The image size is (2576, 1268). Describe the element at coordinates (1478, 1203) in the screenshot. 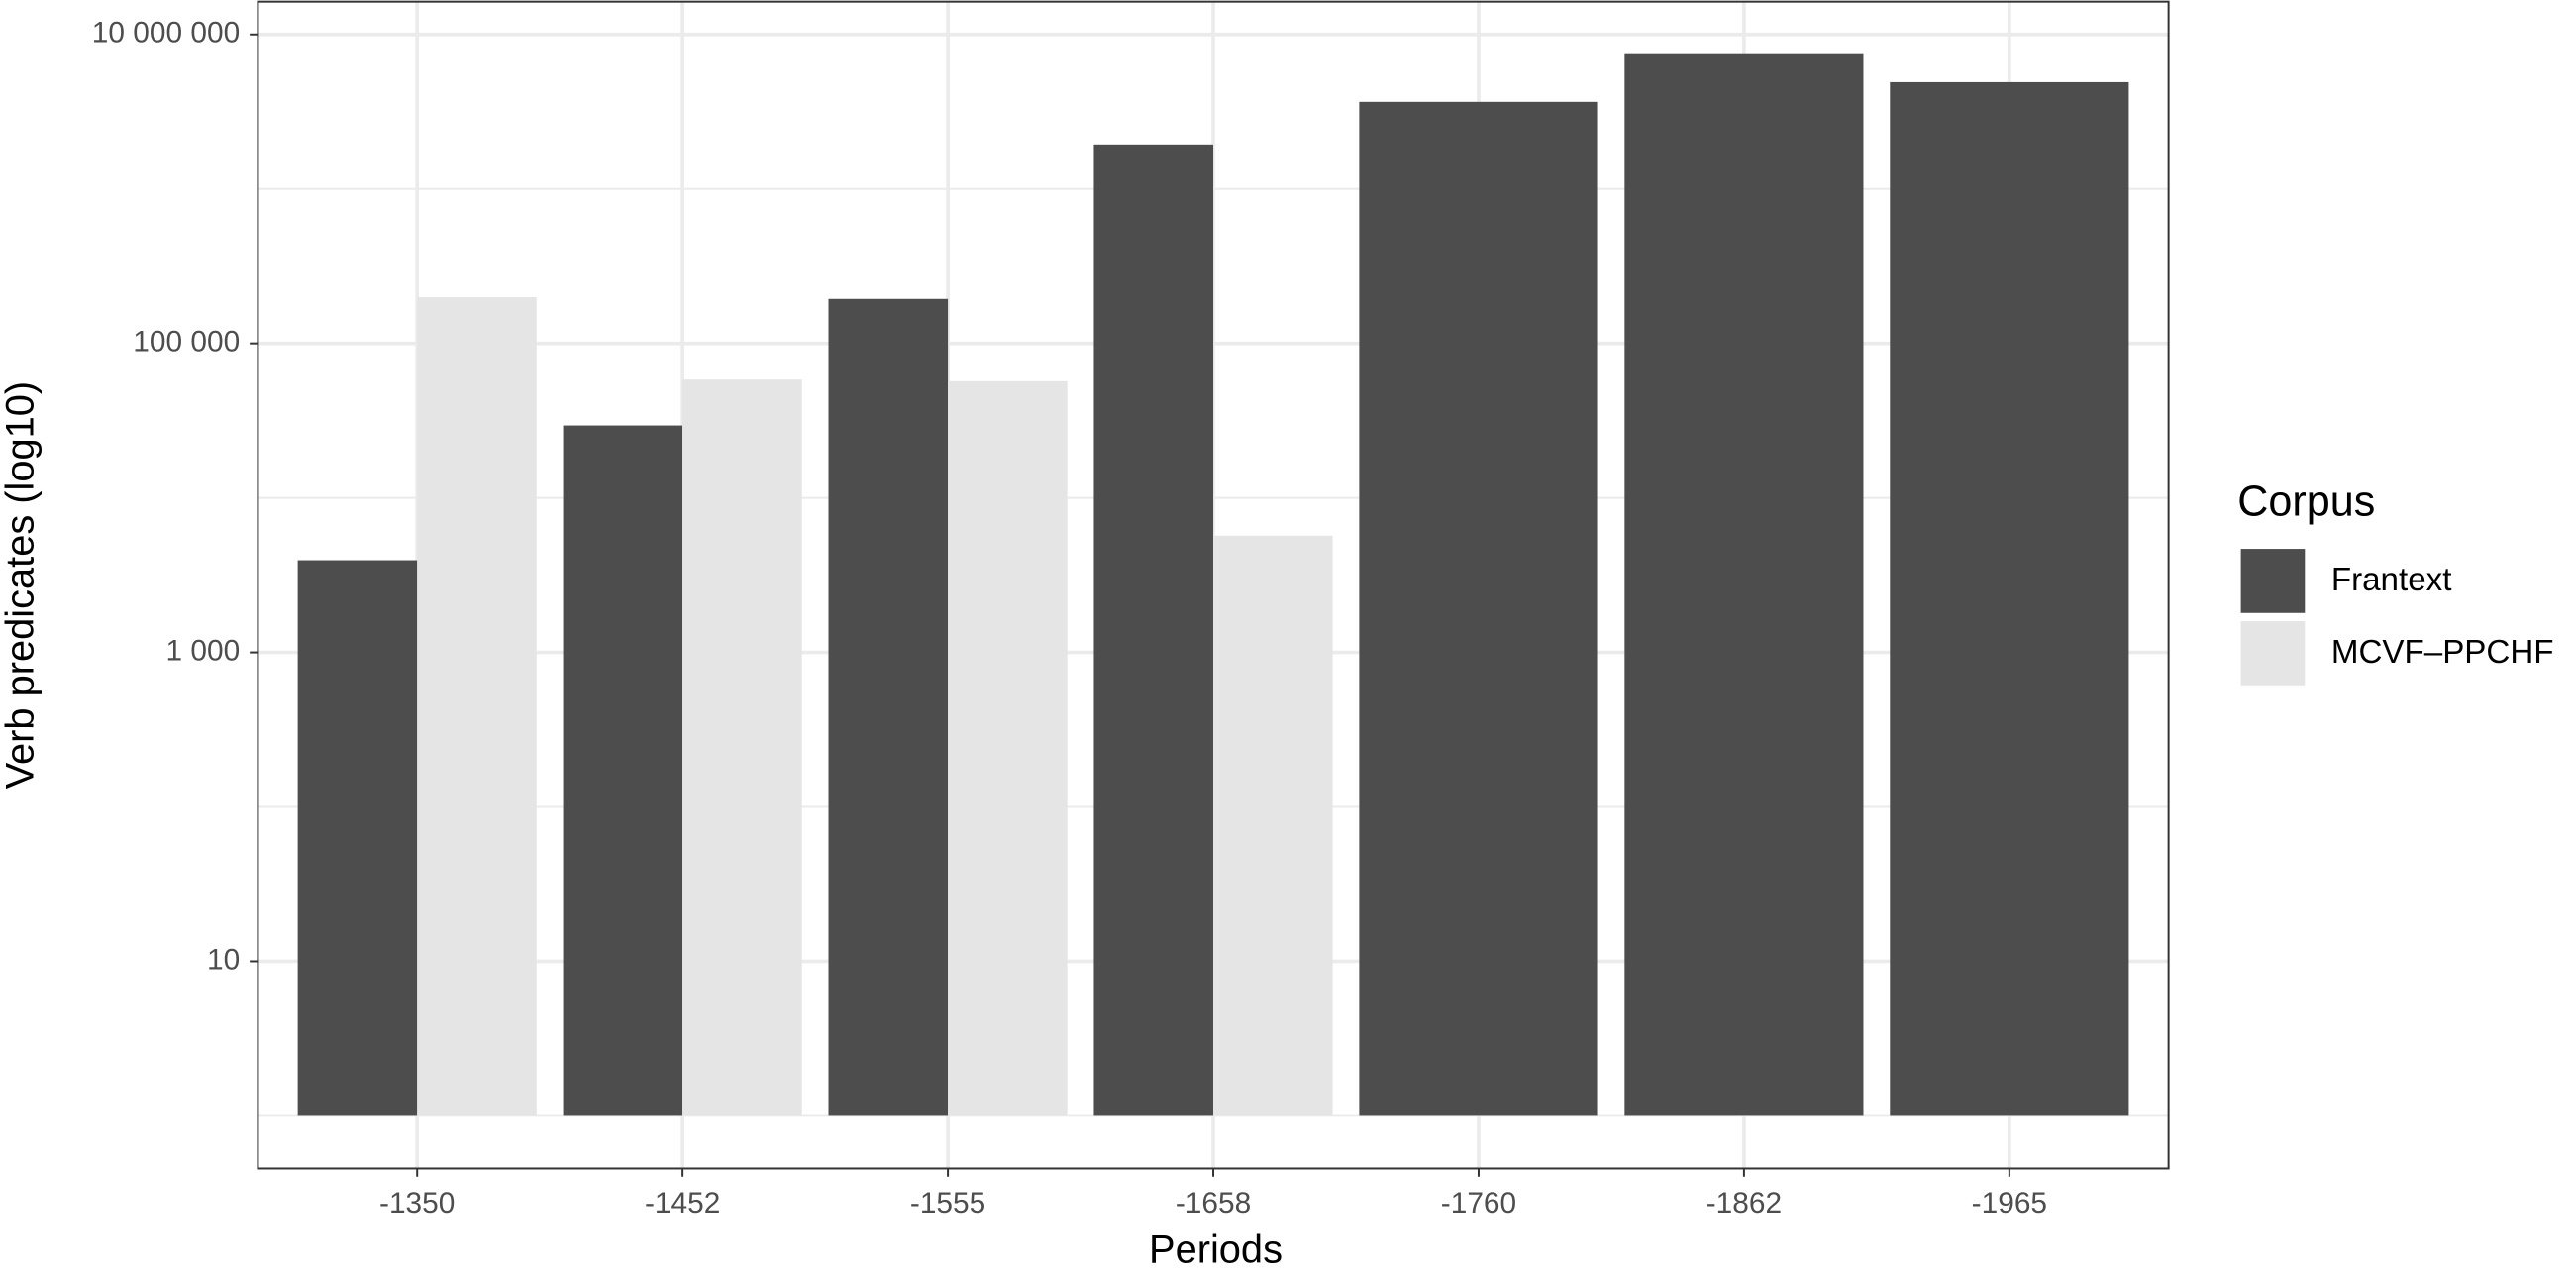

I see `x-tick-label: -1760` at that location.